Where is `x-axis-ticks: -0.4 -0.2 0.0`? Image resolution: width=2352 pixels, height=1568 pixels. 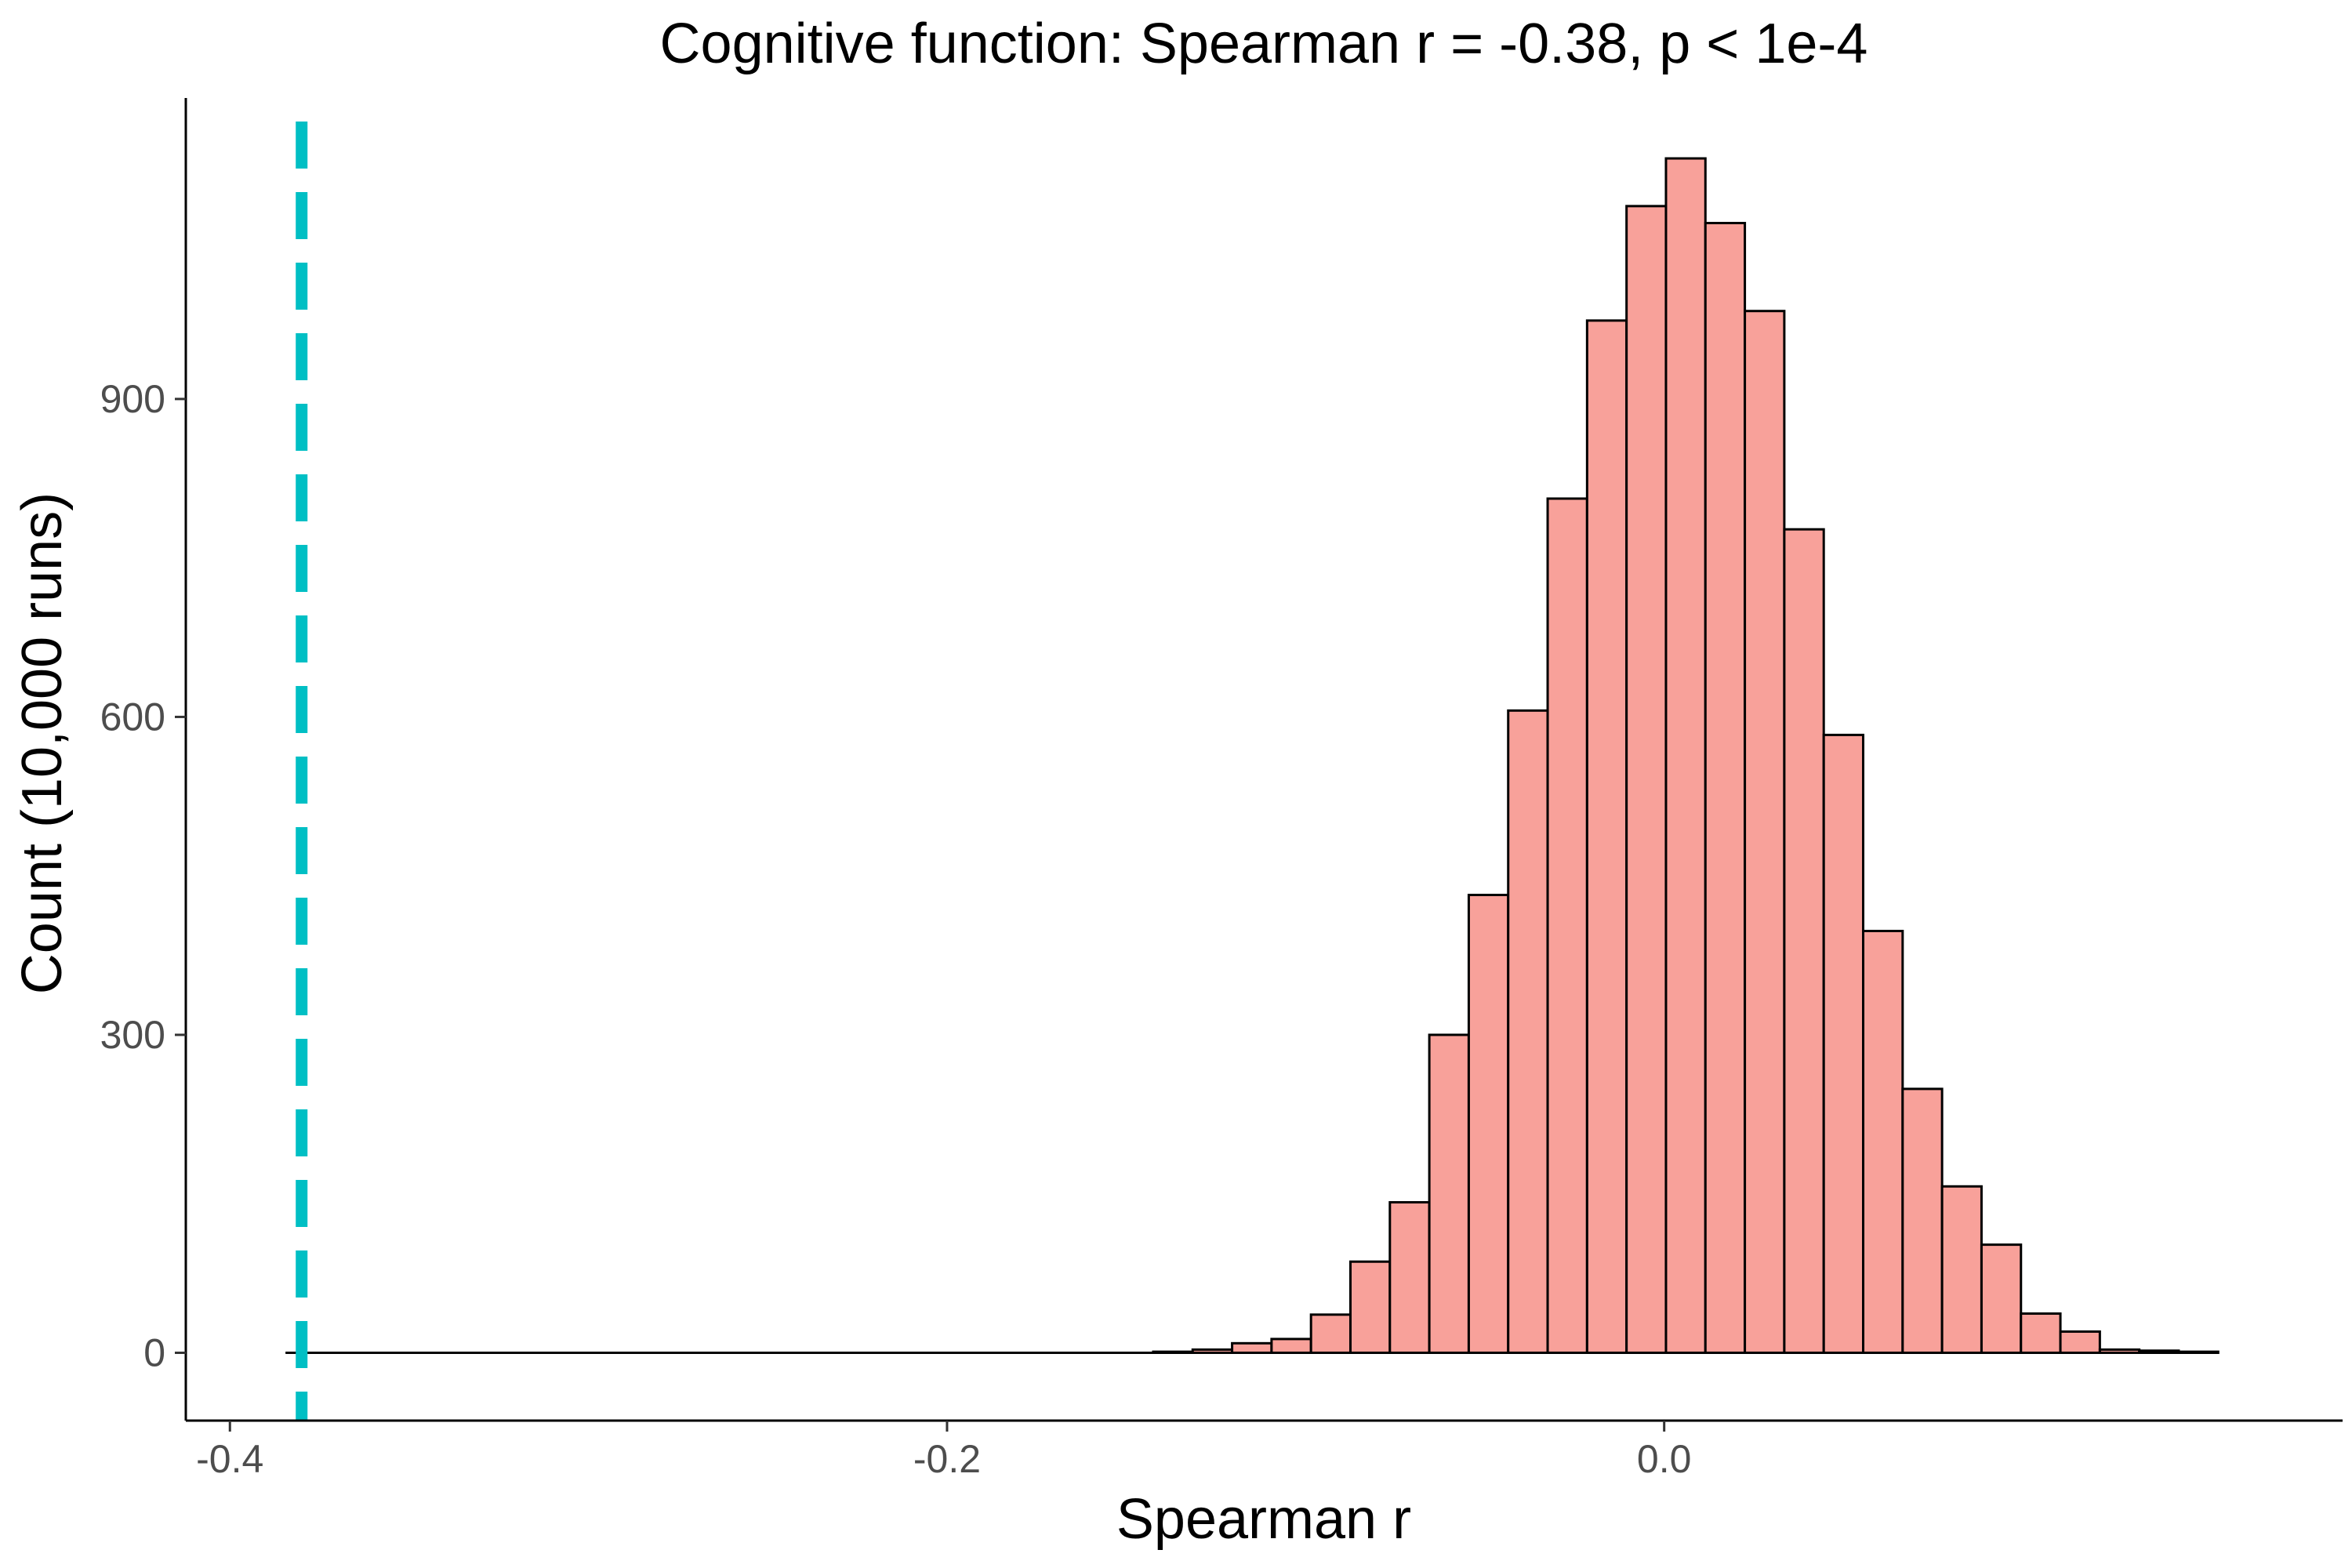 x-axis-ticks: -0.4 -0.2 0.0 is located at coordinates (944, 1451).